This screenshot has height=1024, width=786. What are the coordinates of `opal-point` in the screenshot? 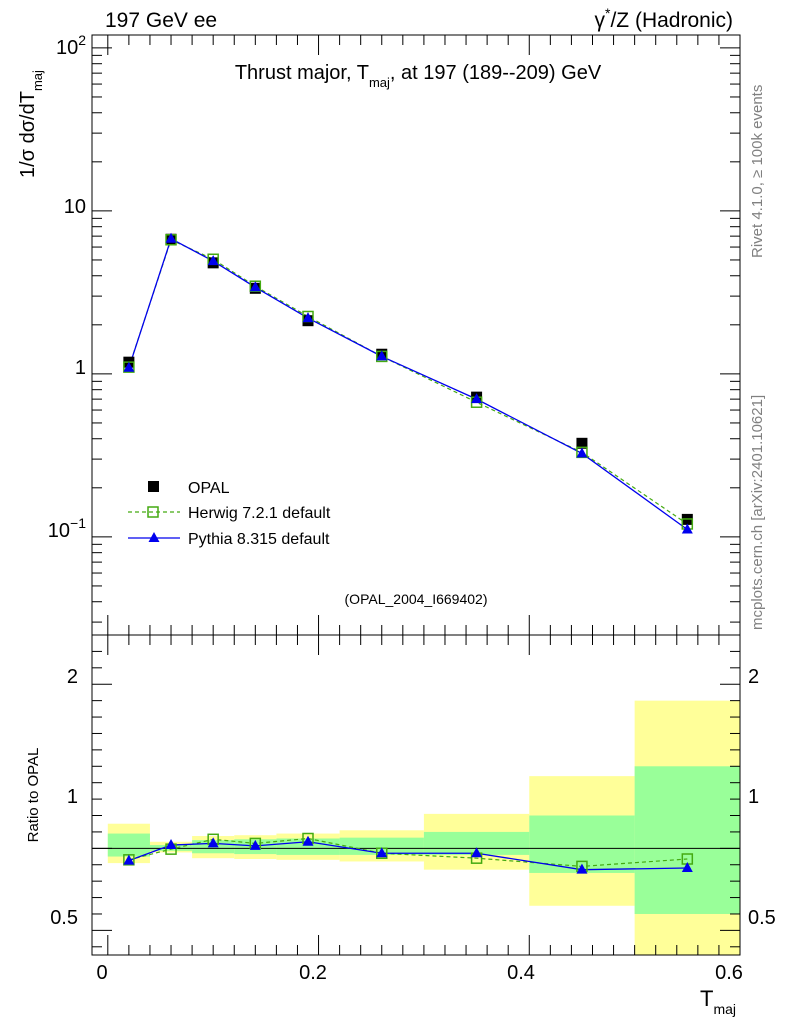 It's located at (582, 443).